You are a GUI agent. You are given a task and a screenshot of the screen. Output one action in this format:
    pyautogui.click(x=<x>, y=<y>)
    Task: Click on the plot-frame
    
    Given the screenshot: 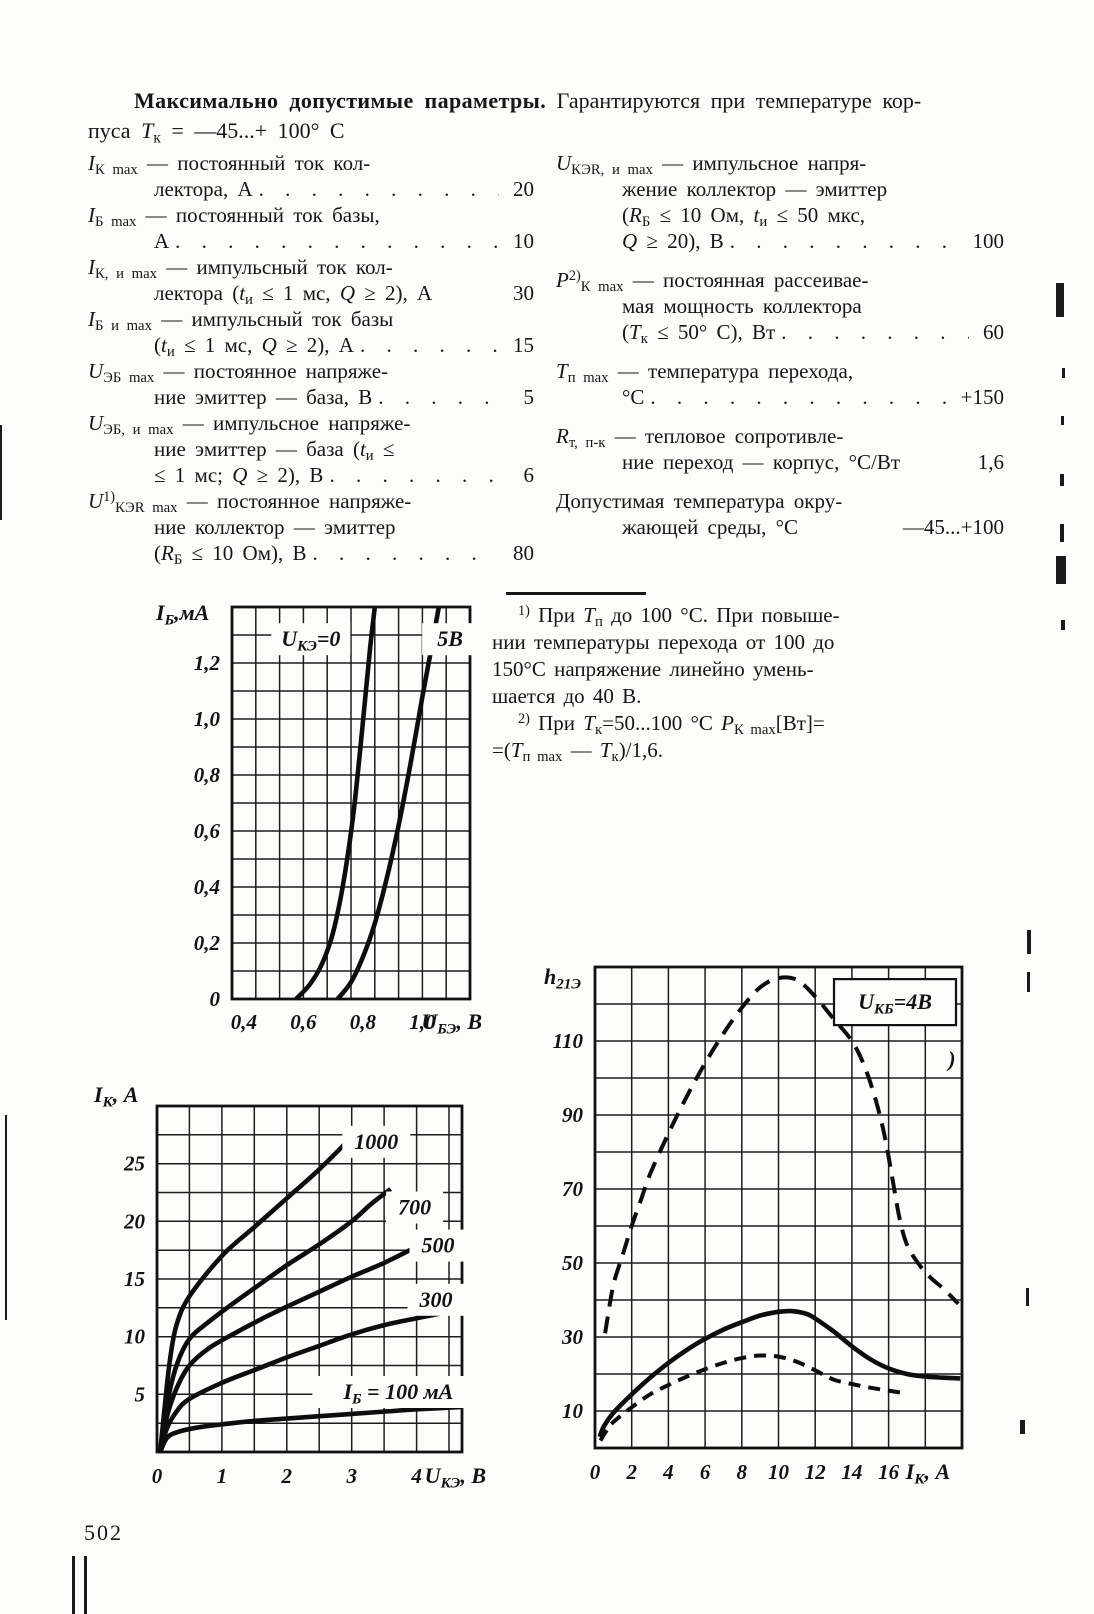 What is the action you would take?
    pyautogui.click(x=309, y=1279)
    